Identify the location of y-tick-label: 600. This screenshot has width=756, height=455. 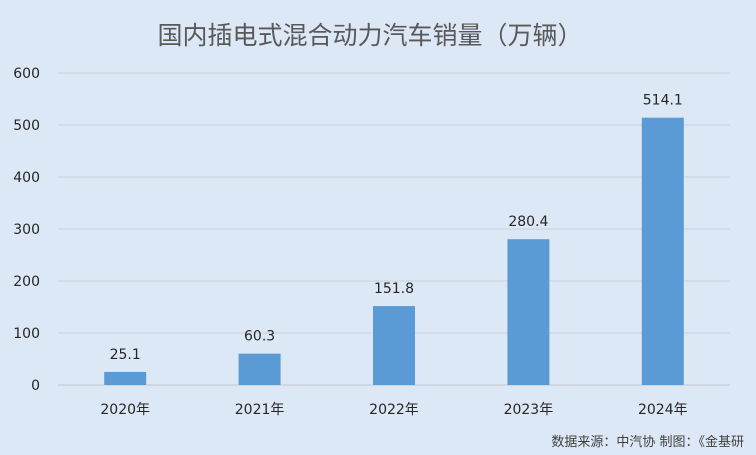
(26, 74).